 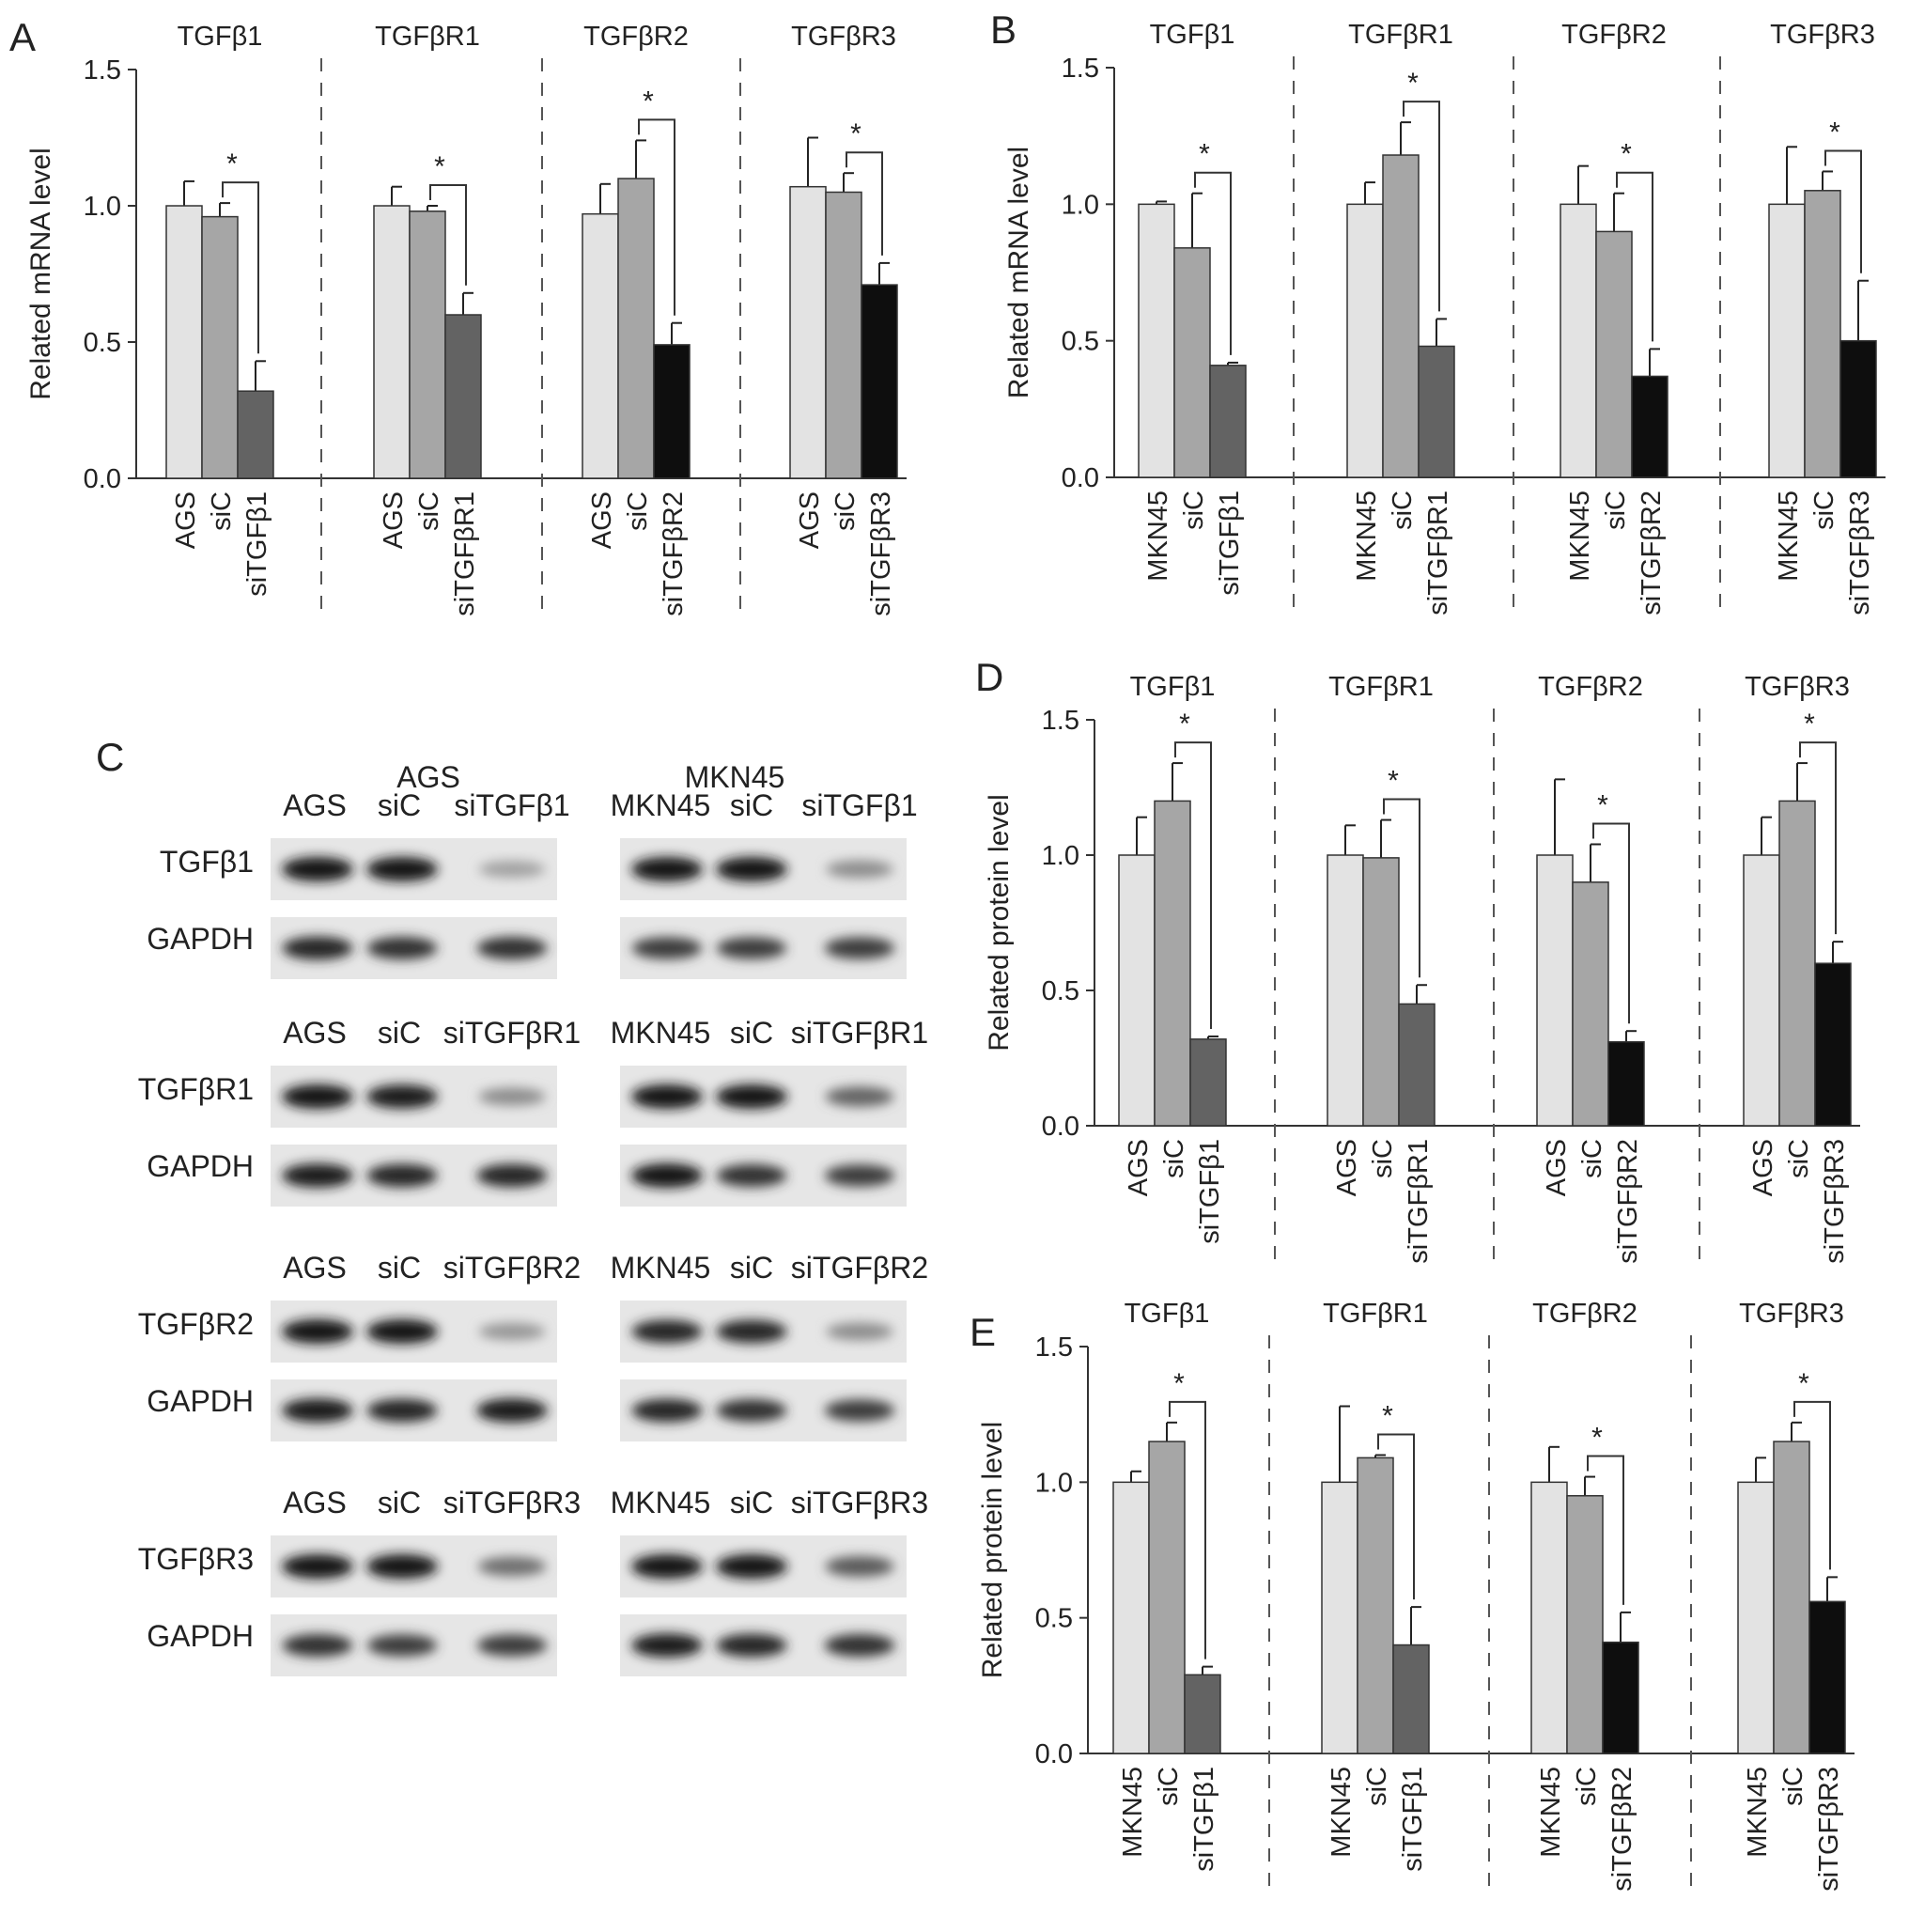 What do you see at coordinates (1829, 1829) in the screenshot?
I see `x-tick-label: siTGFβR3` at bounding box center [1829, 1829].